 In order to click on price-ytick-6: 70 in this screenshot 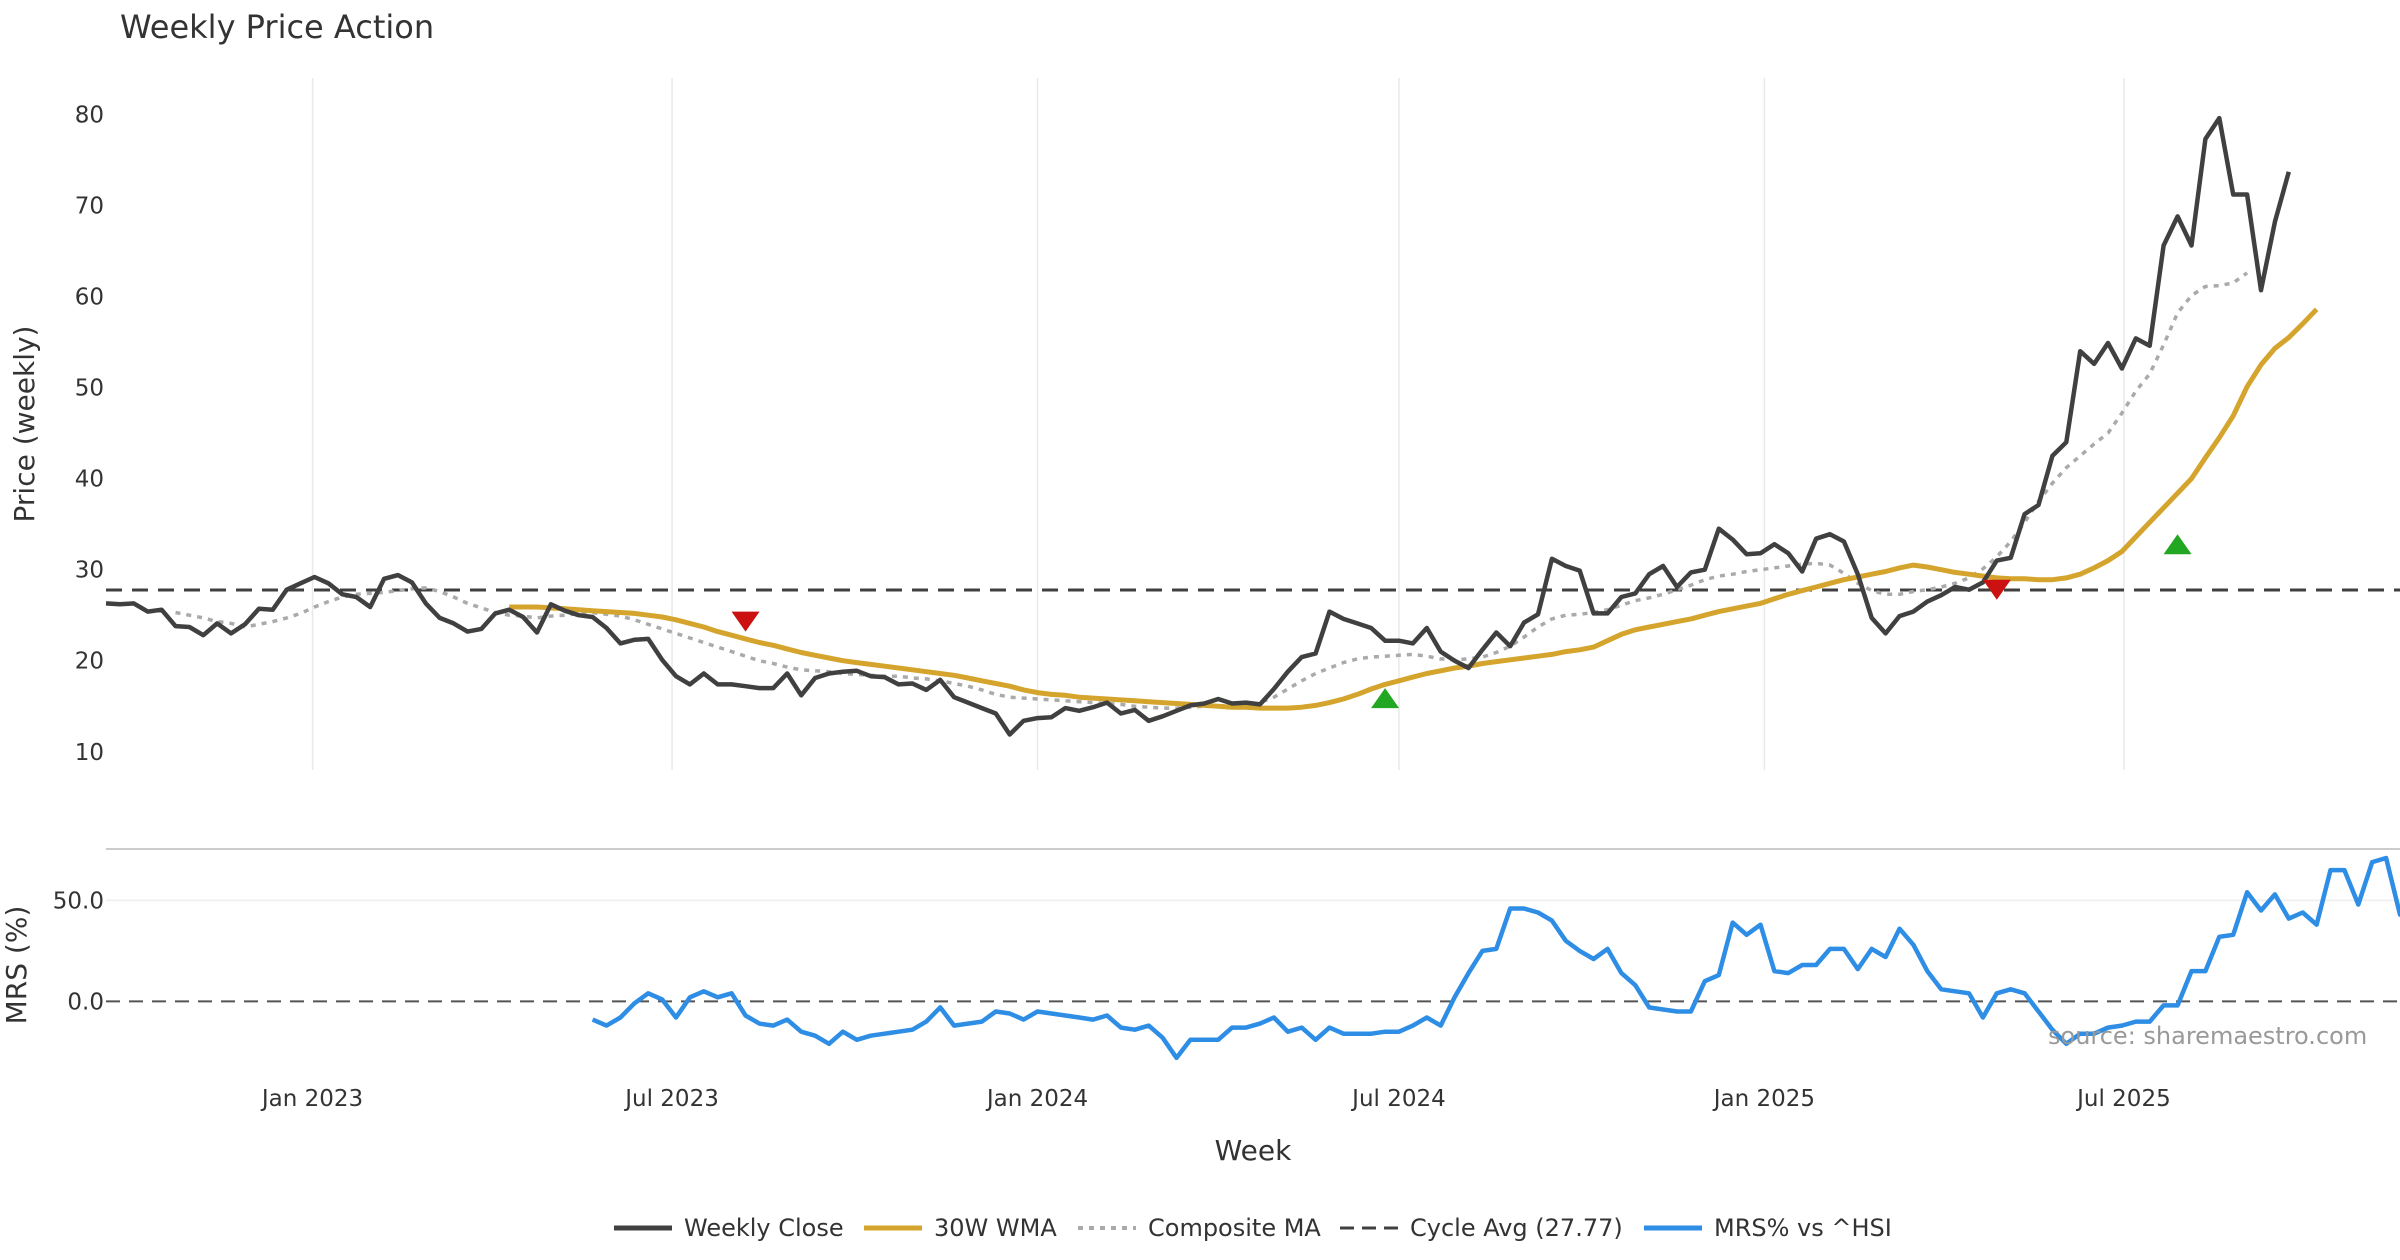, I will do `click(89, 206)`.